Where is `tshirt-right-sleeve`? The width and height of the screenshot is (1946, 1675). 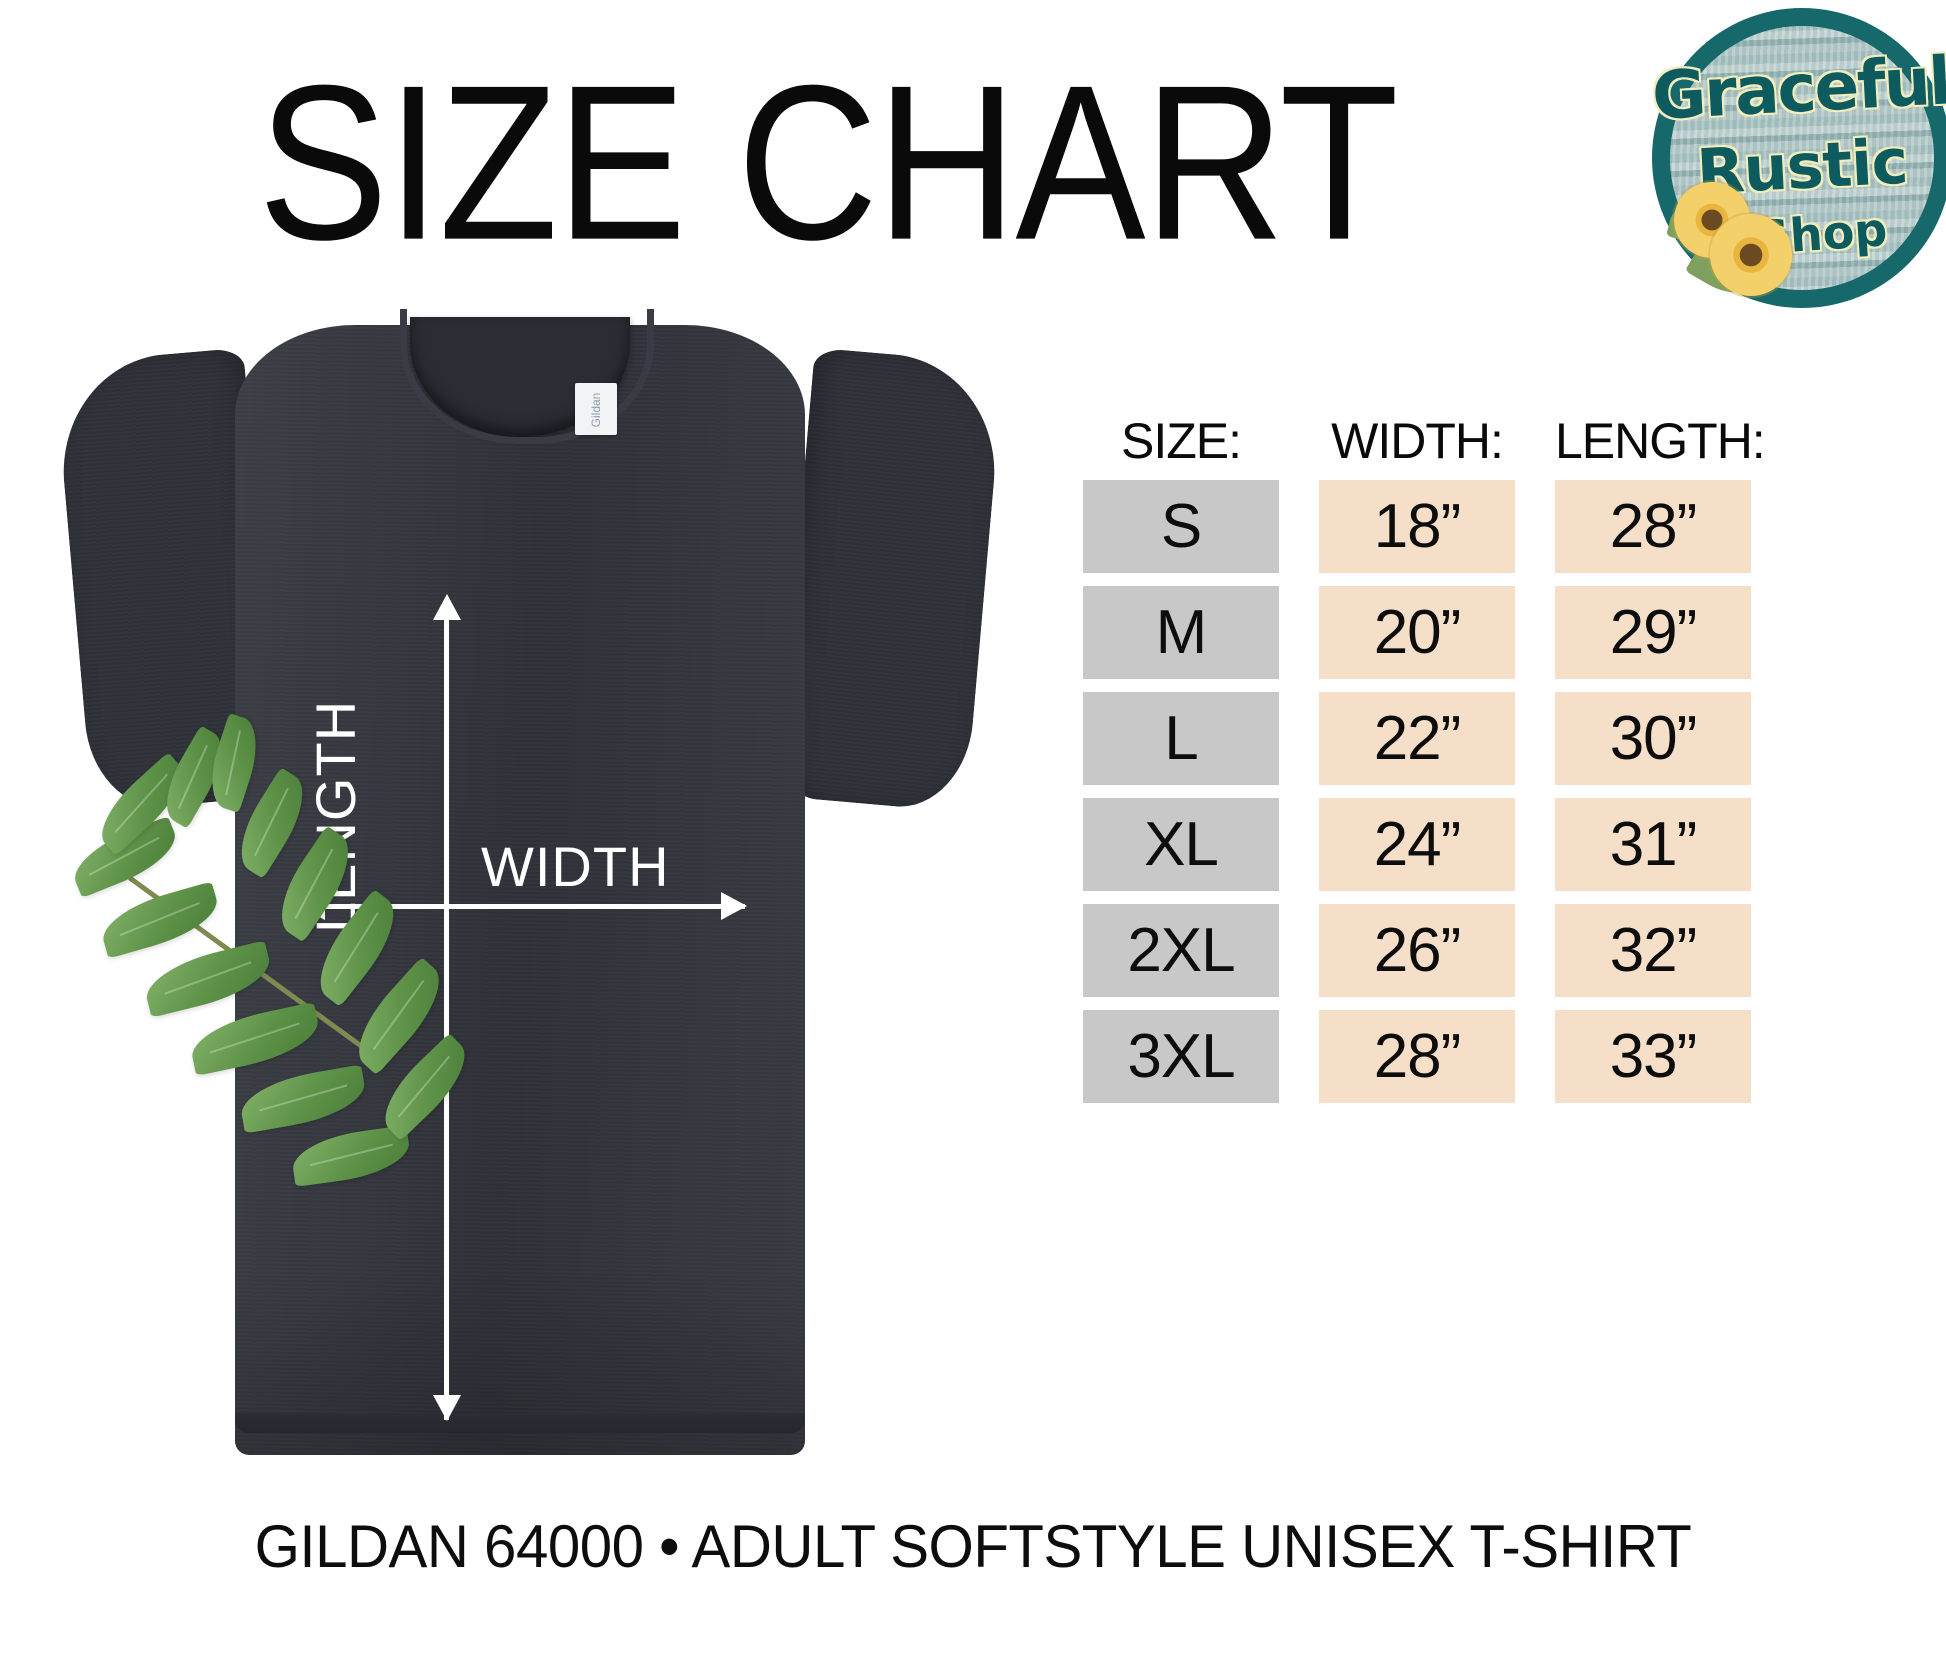
tshirt-right-sleeve is located at coordinates (890, 580).